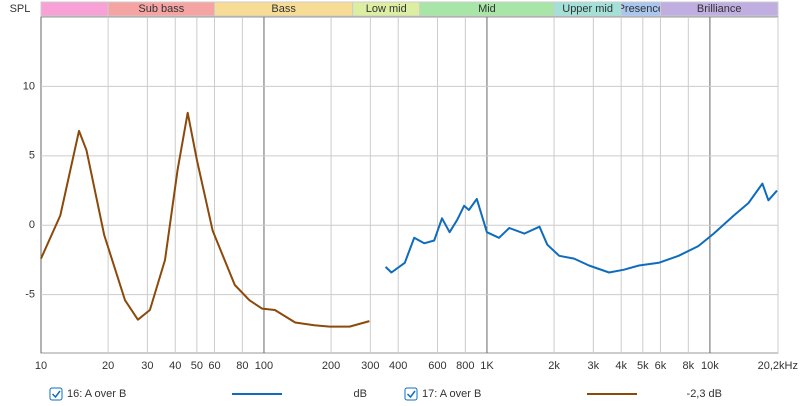 The height and width of the screenshot is (406, 800). I want to click on x-tick-label: 10k, so click(710, 366).